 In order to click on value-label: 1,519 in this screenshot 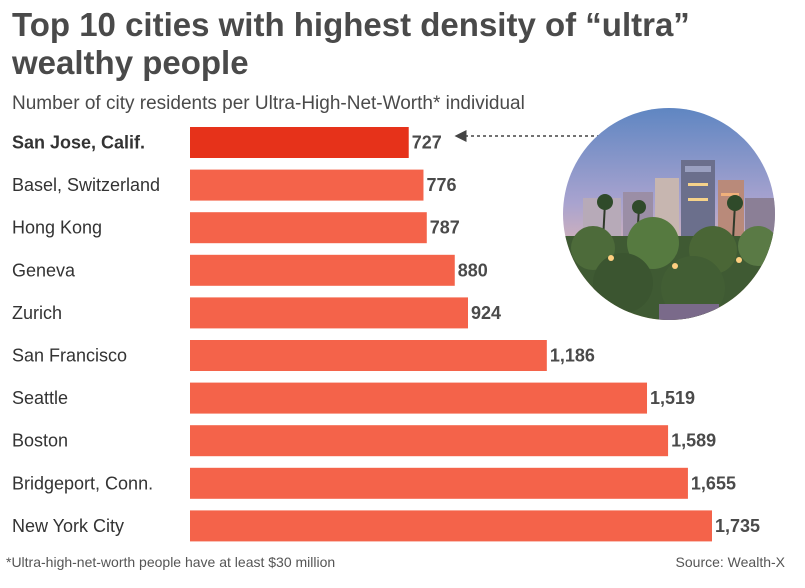, I will do `click(672, 398)`.